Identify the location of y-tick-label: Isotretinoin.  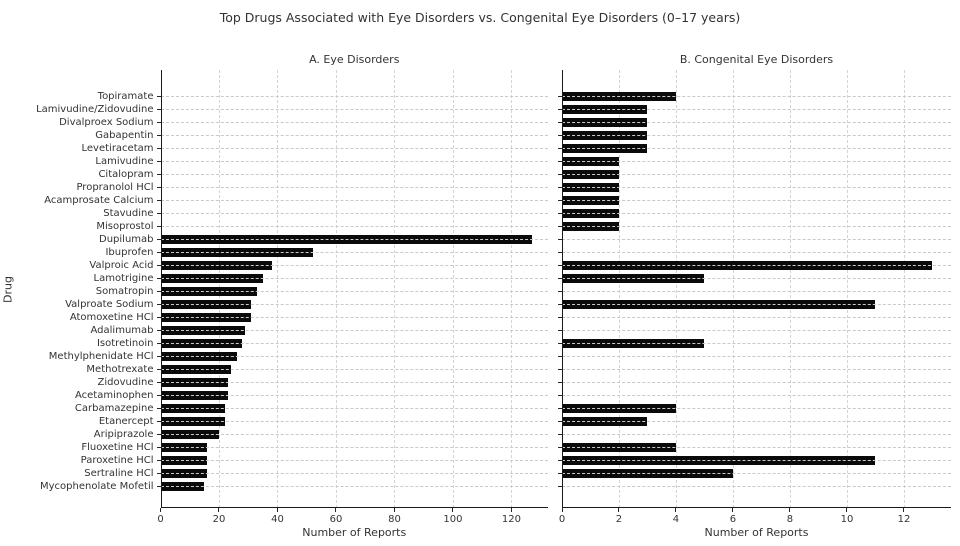
(125, 343).